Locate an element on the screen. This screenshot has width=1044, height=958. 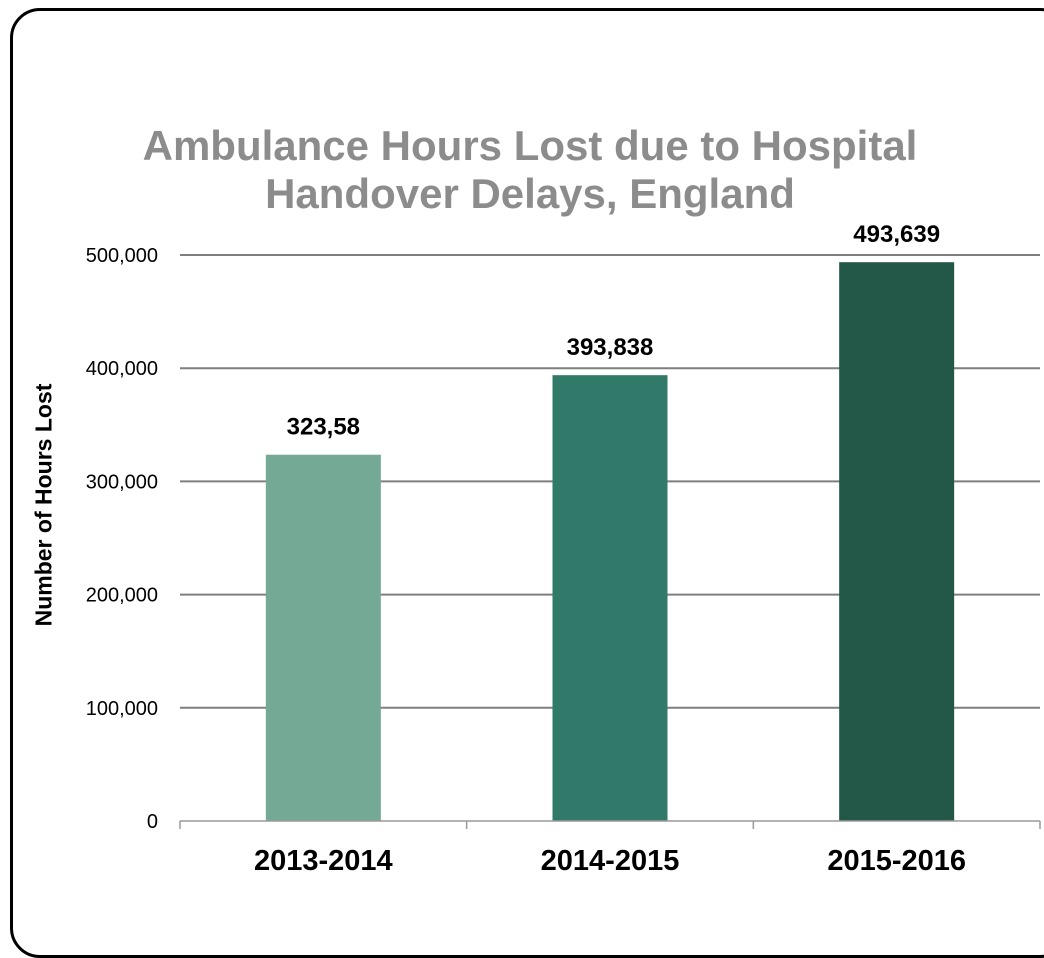
data-label: 323,58 is located at coordinates (323, 427).